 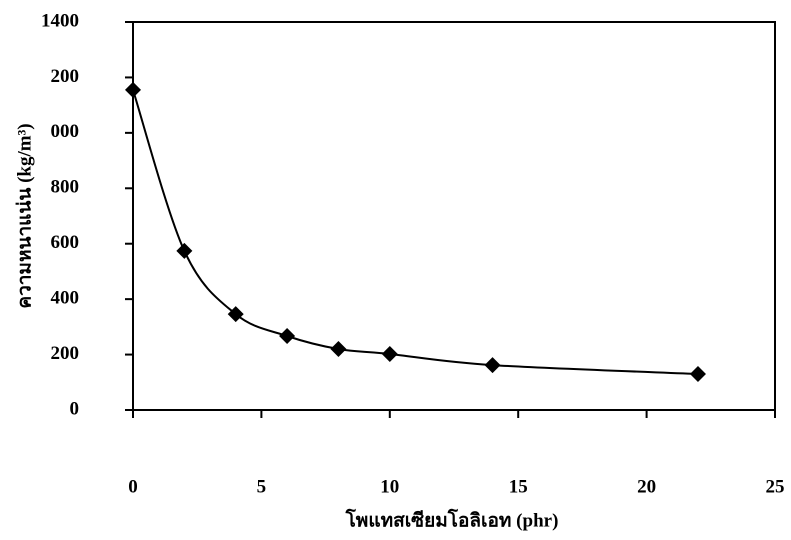 What do you see at coordinates (65, 242) in the screenshot?
I see `y-tick-label: 600` at bounding box center [65, 242].